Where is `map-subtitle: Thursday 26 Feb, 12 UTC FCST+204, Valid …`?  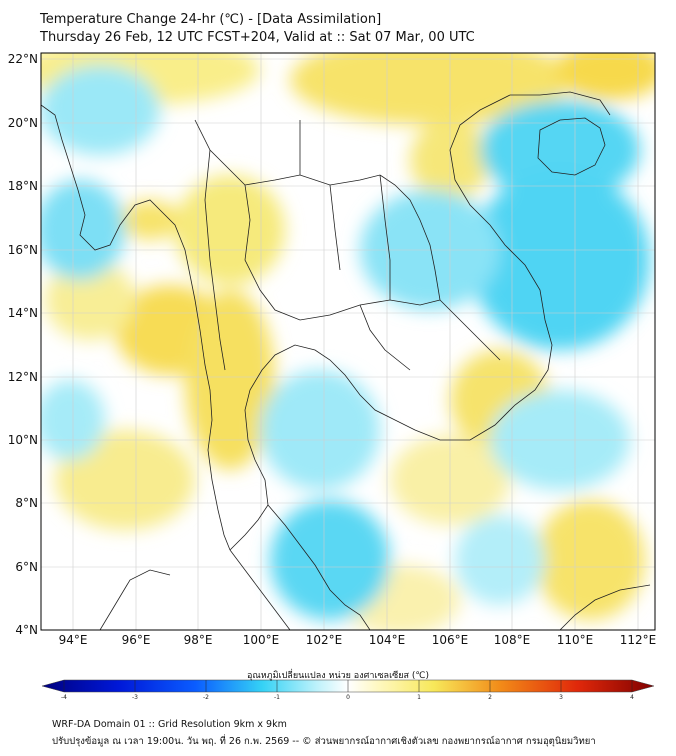 map-subtitle: Thursday 26 Feb, 12 UTC FCST+204, Valid … is located at coordinates (257, 37).